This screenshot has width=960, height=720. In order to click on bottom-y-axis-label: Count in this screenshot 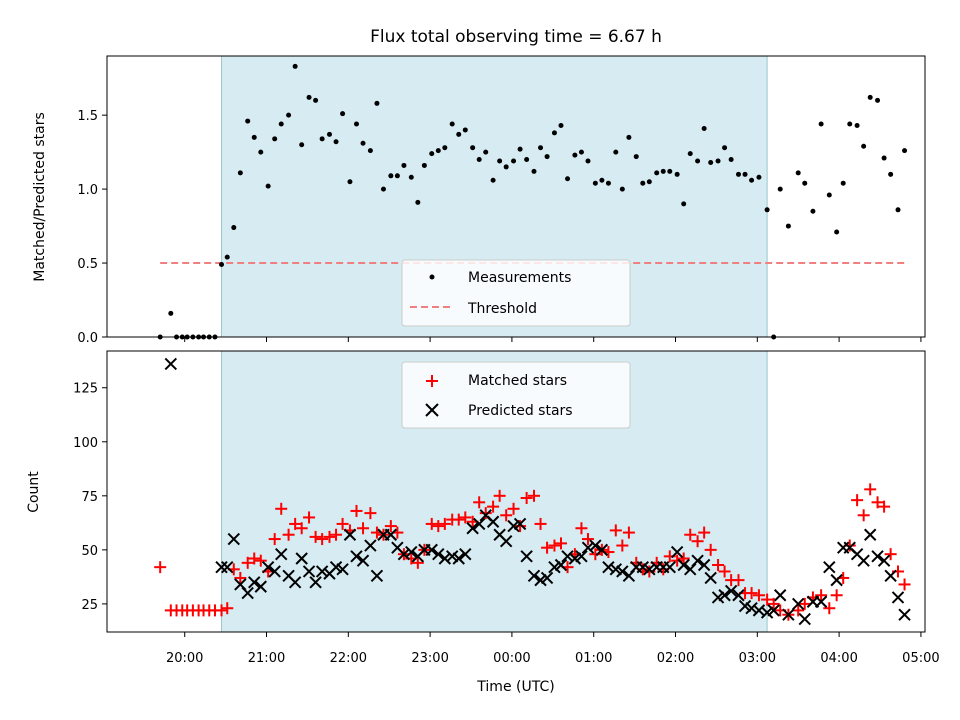, I will do `click(34, 492)`.